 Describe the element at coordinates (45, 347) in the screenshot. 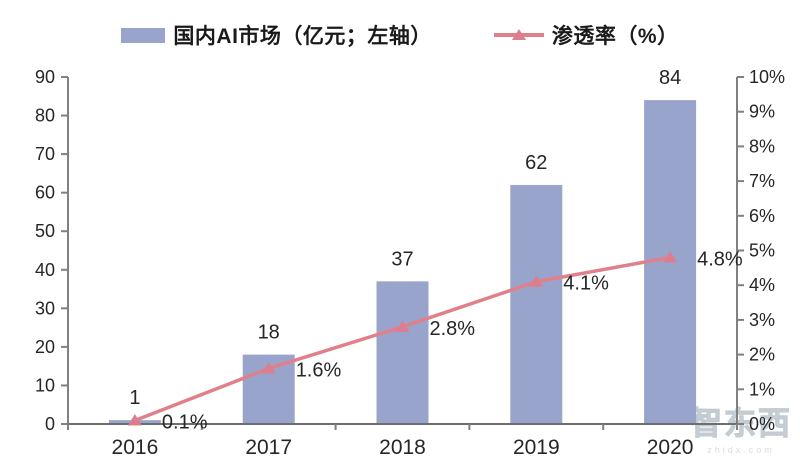

I see `left-axis-tick-label: 20` at that location.